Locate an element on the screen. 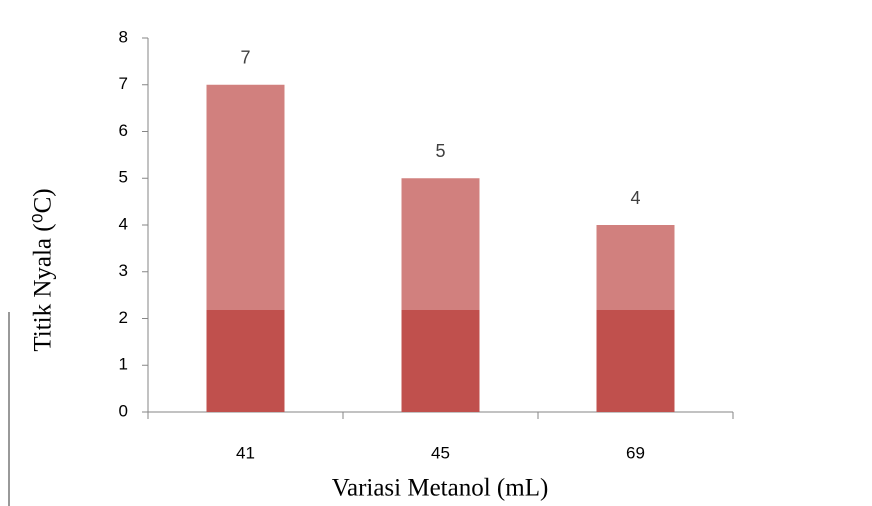 This screenshot has width=872, height=506. x-tick-label: 69 is located at coordinates (635, 452).